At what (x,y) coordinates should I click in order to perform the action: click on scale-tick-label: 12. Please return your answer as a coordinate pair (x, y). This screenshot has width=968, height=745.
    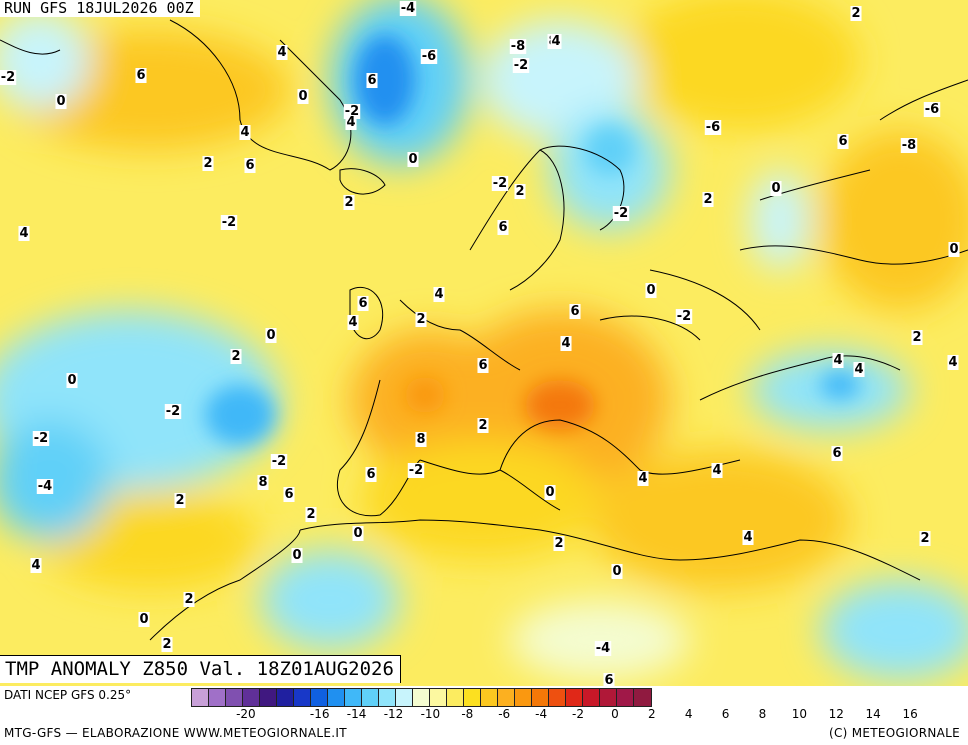
    Looking at the image, I should click on (836, 714).